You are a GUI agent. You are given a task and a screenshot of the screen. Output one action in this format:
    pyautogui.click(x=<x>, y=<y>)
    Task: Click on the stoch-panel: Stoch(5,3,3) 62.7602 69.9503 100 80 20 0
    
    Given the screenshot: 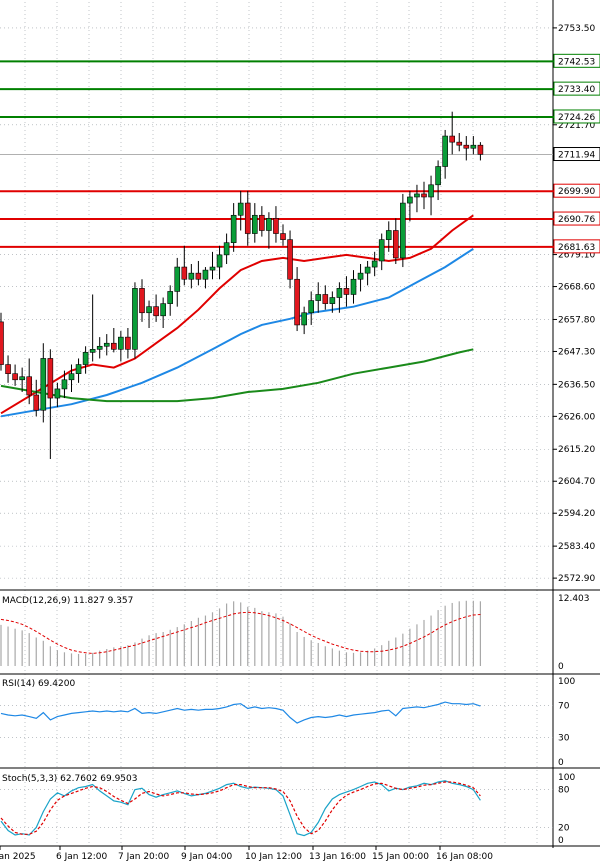 What is the action you would take?
    pyautogui.click(x=287, y=809)
    